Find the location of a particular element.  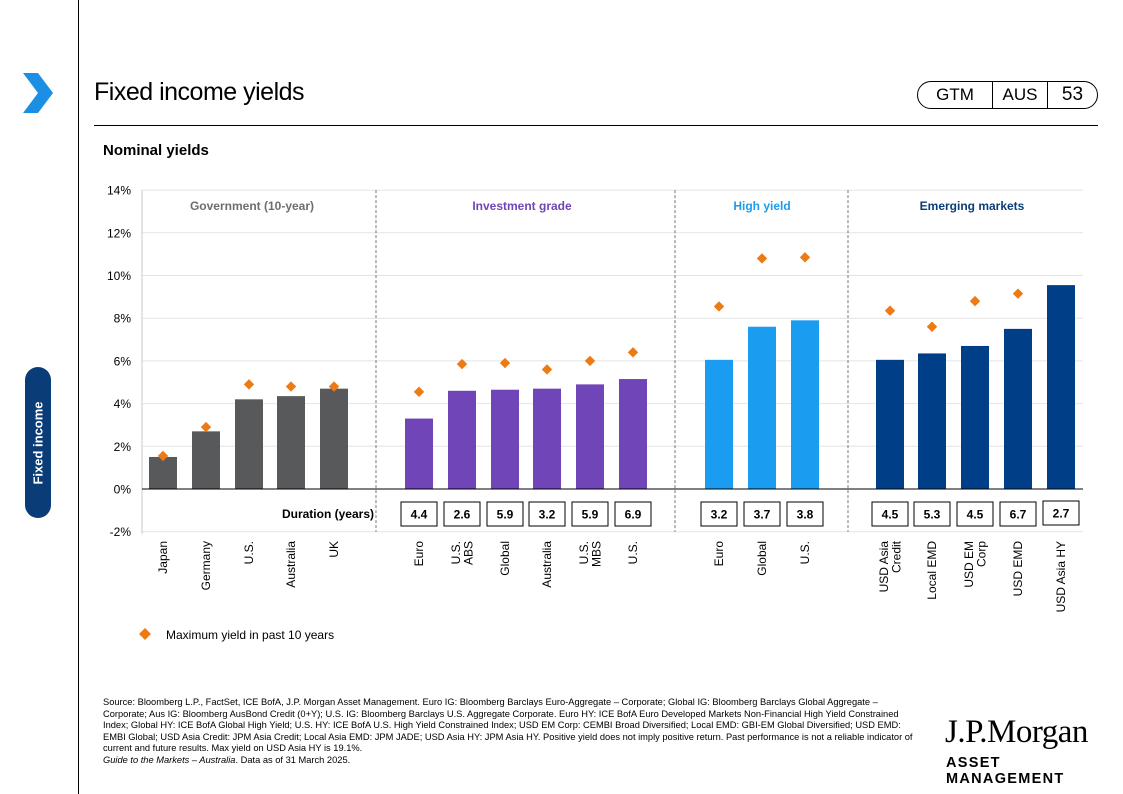

left-divider-line is located at coordinates (78, 397).